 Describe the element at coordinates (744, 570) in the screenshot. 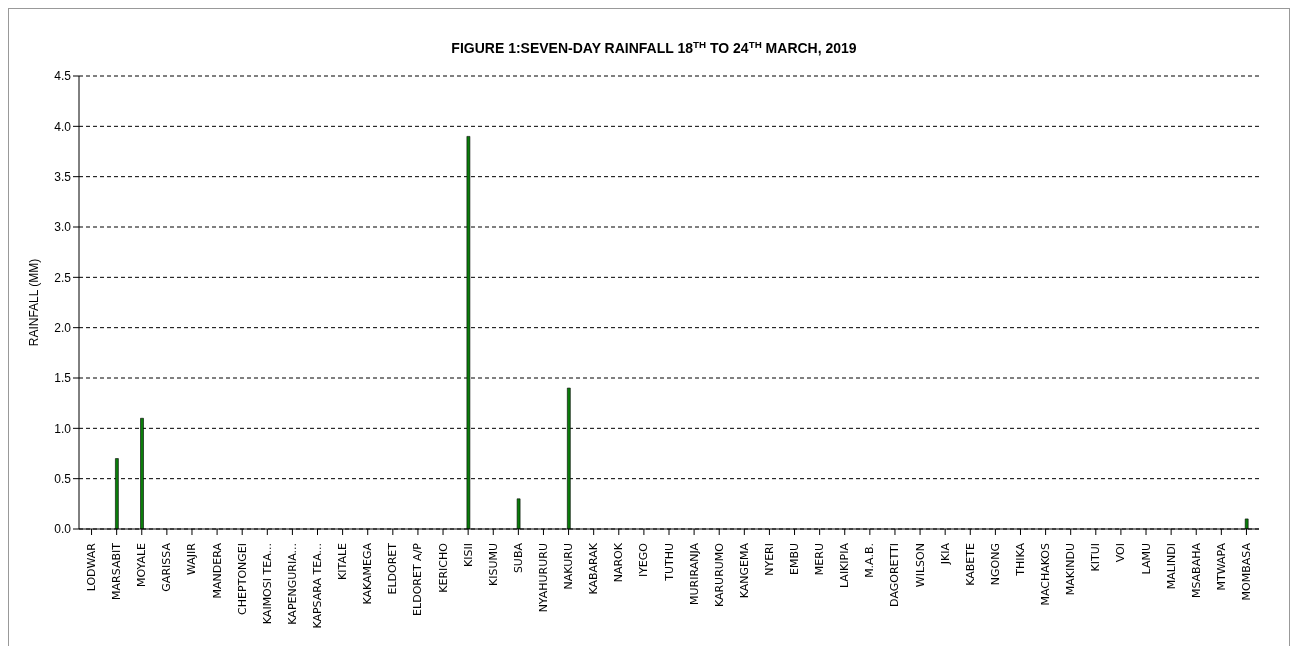

I see `x-tick-label: KANGEMA` at that location.